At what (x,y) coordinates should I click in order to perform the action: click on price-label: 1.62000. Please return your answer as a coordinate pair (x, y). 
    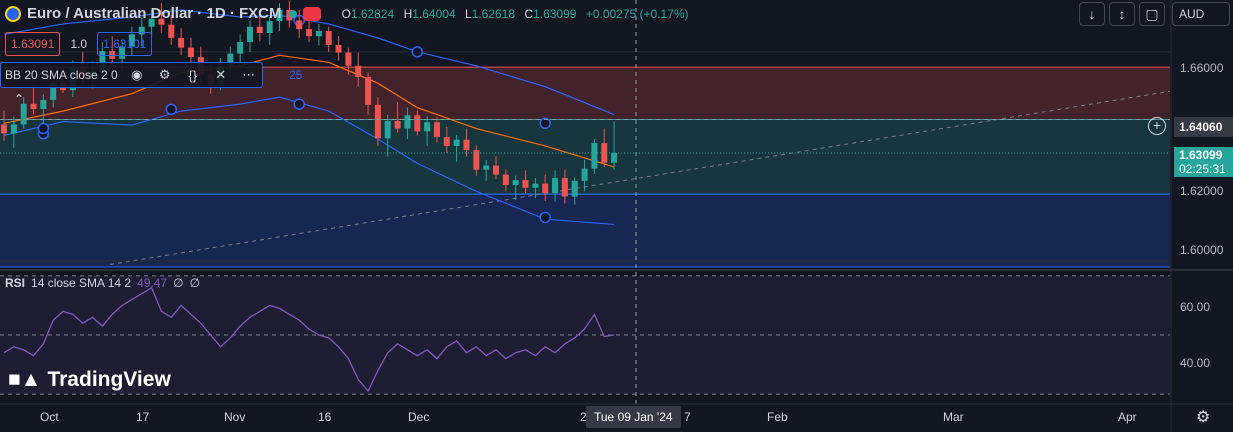
    Looking at the image, I should click on (1202, 191).